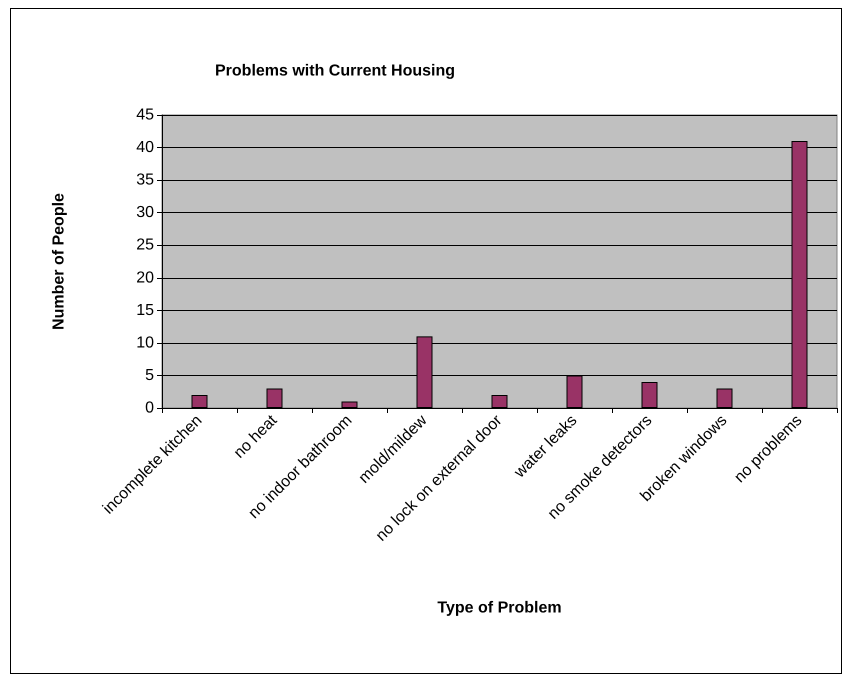 Image resolution: width=847 pixels, height=681 pixels. What do you see at coordinates (145, 343) in the screenshot?
I see `y-tick-label: 10` at bounding box center [145, 343].